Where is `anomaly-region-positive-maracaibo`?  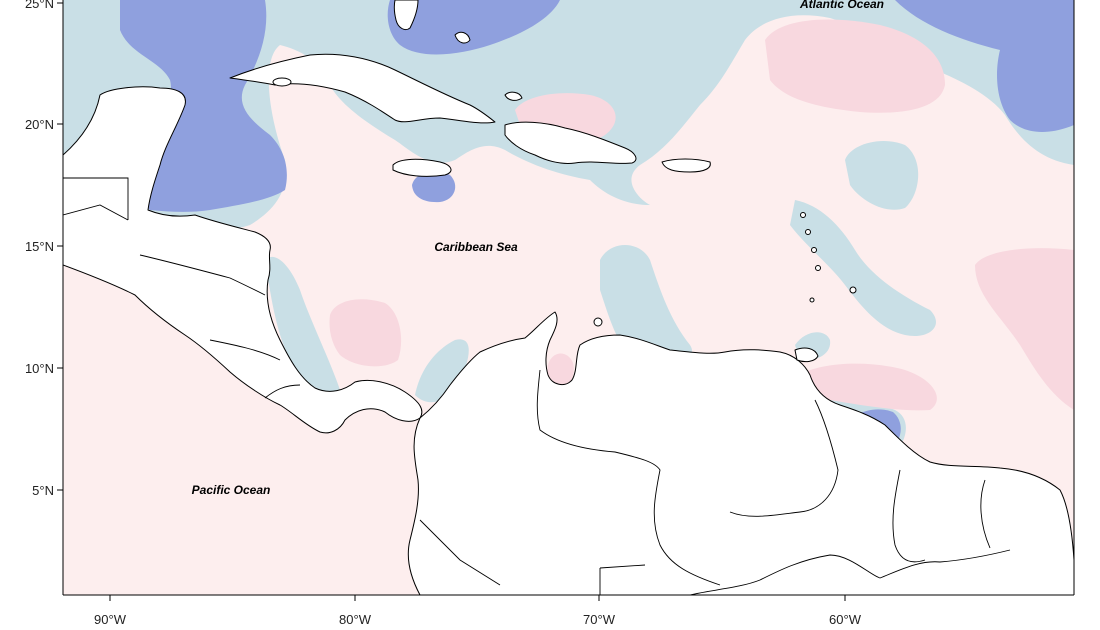
anomaly-region-positive-maracaibo is located at coordinates (560, 370).